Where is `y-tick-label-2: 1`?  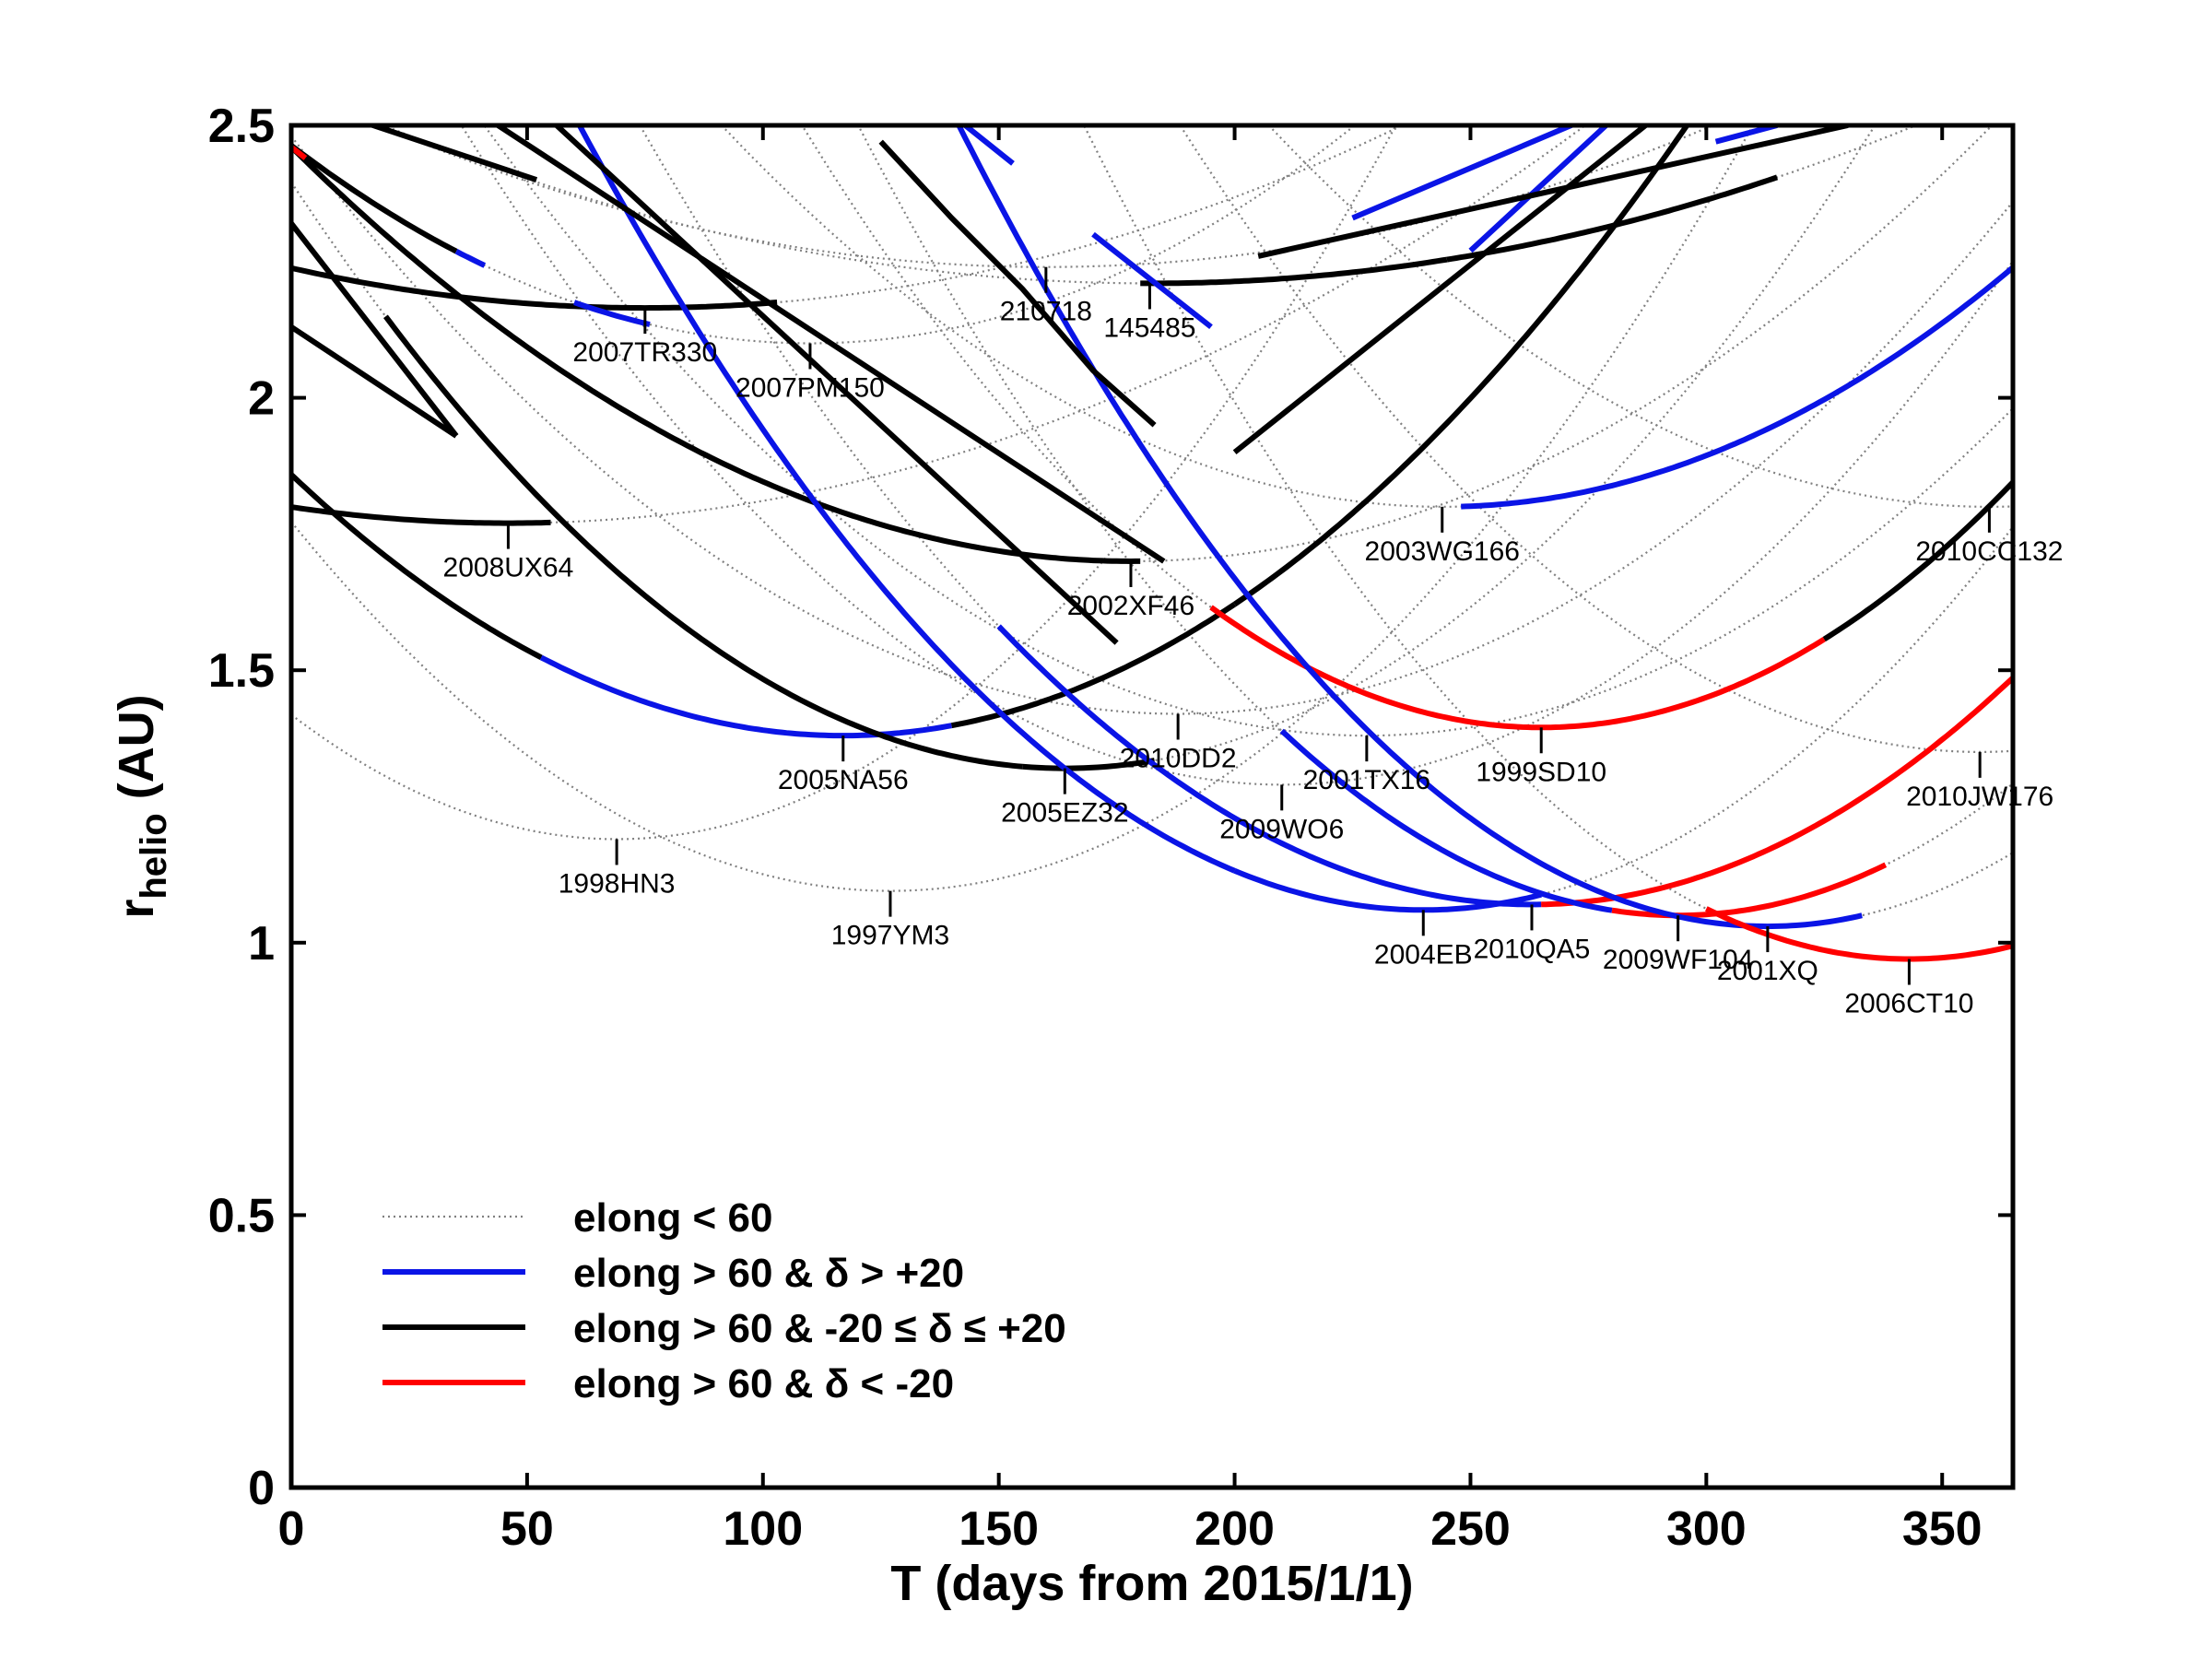
y-tick-label-2: 1 is located at coordinates (261, 944).